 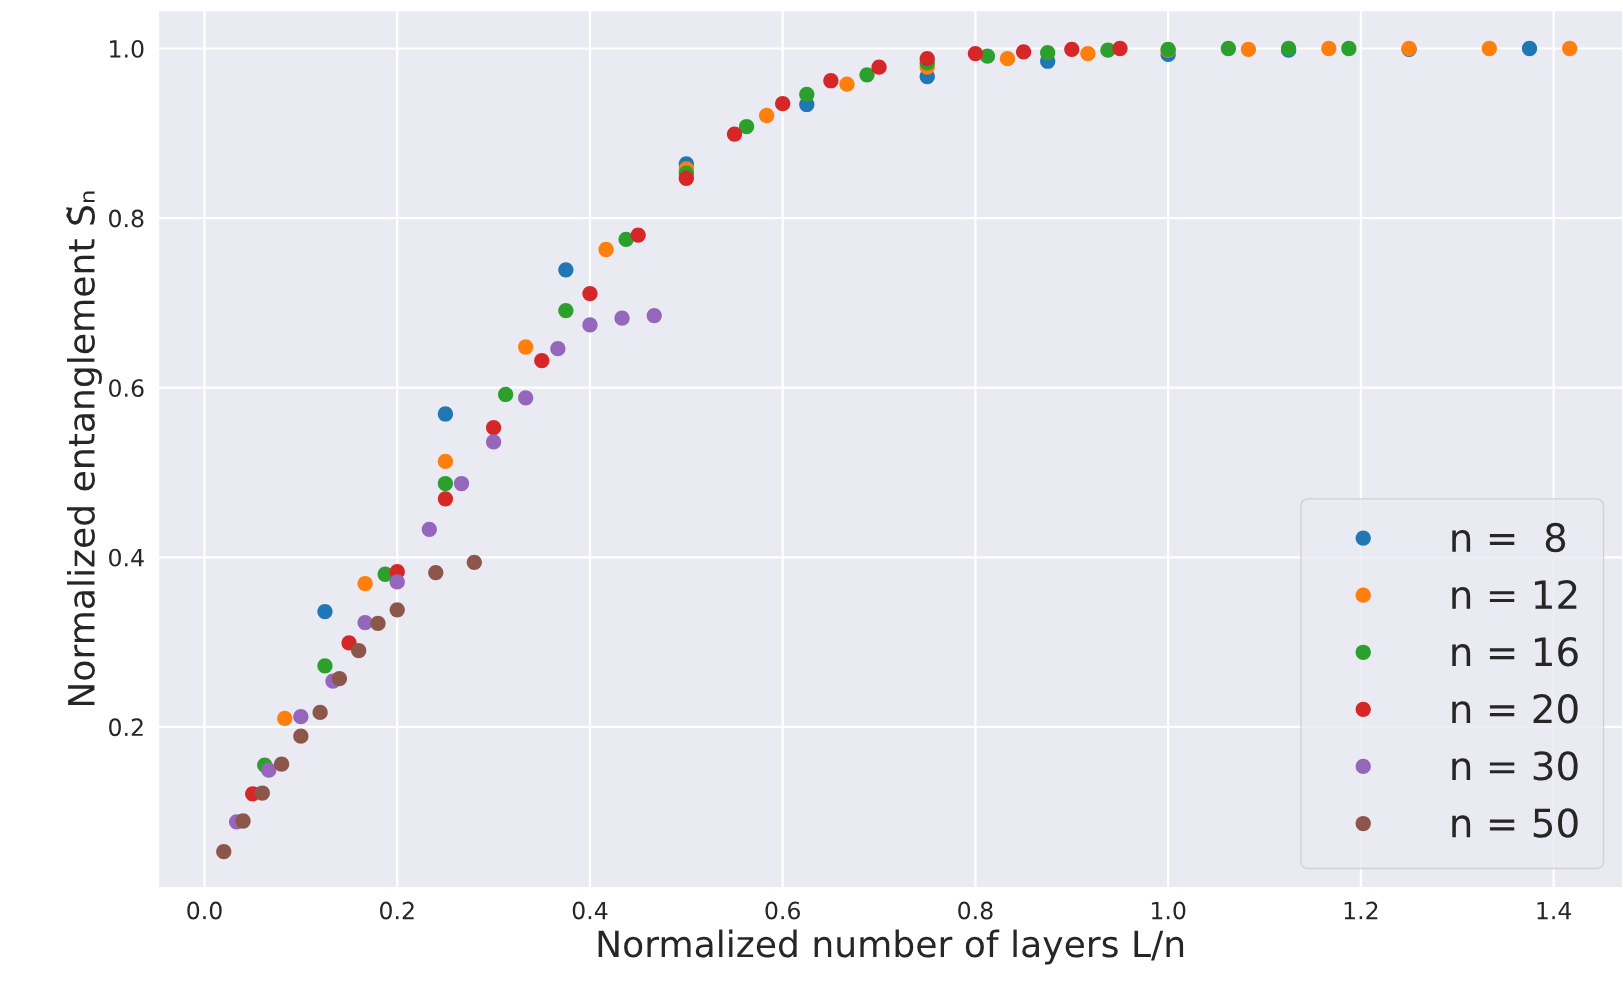 What do you see at coordinates (127, 48) in the screenshot?
I see `y-tick-label: 1.0` at bounding box center [127, 48].